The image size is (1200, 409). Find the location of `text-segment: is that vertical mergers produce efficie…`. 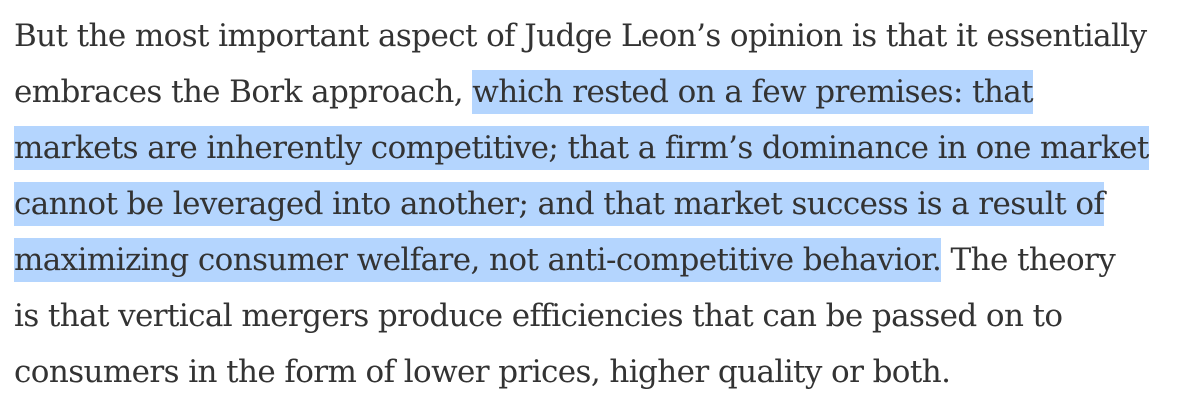

text-segment: is that vertical mergers produce efficie… is located at coordinates (538, 316).